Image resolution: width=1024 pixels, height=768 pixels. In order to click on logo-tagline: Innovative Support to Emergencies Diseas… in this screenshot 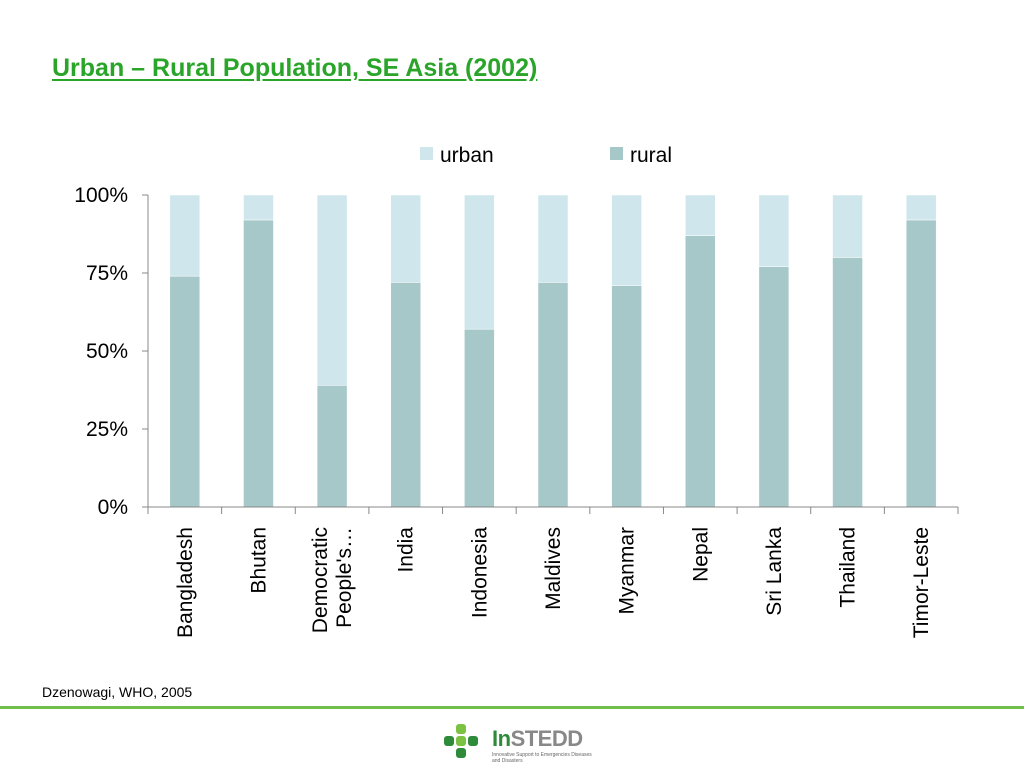, I will do `click(542, 758)`.